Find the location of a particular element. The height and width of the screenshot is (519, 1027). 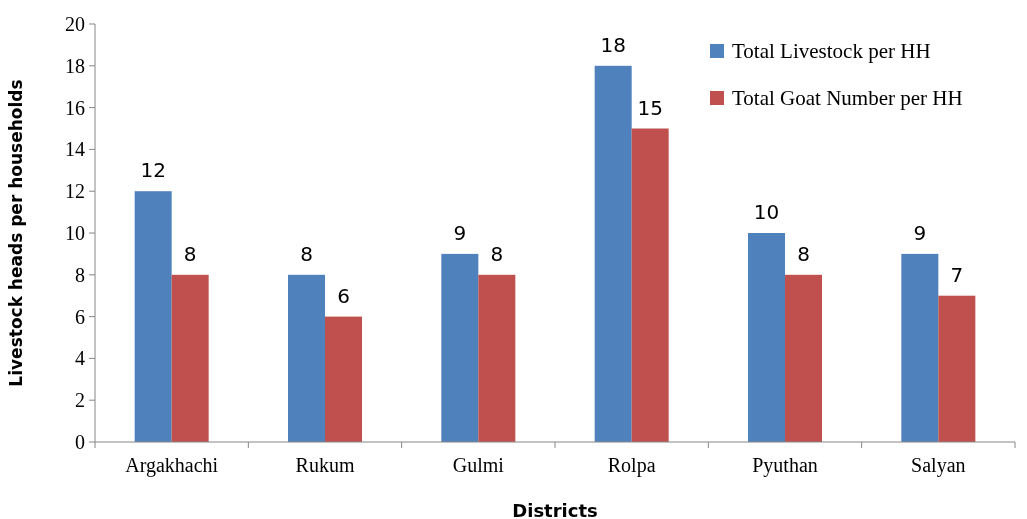

y-tick-label: 12 is located at coordinates (75, 191).